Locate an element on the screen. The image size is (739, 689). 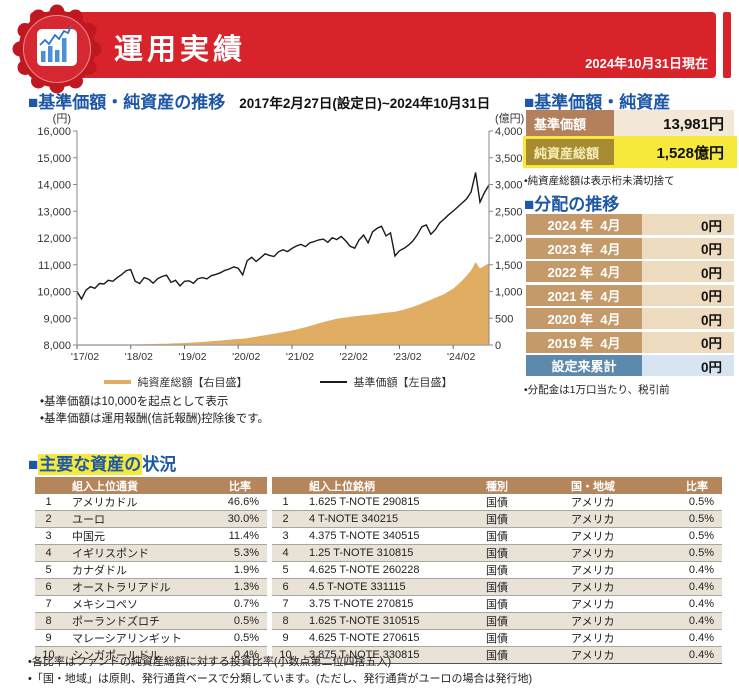
table-cell: 30.0% is located at coordinates (240, 519).